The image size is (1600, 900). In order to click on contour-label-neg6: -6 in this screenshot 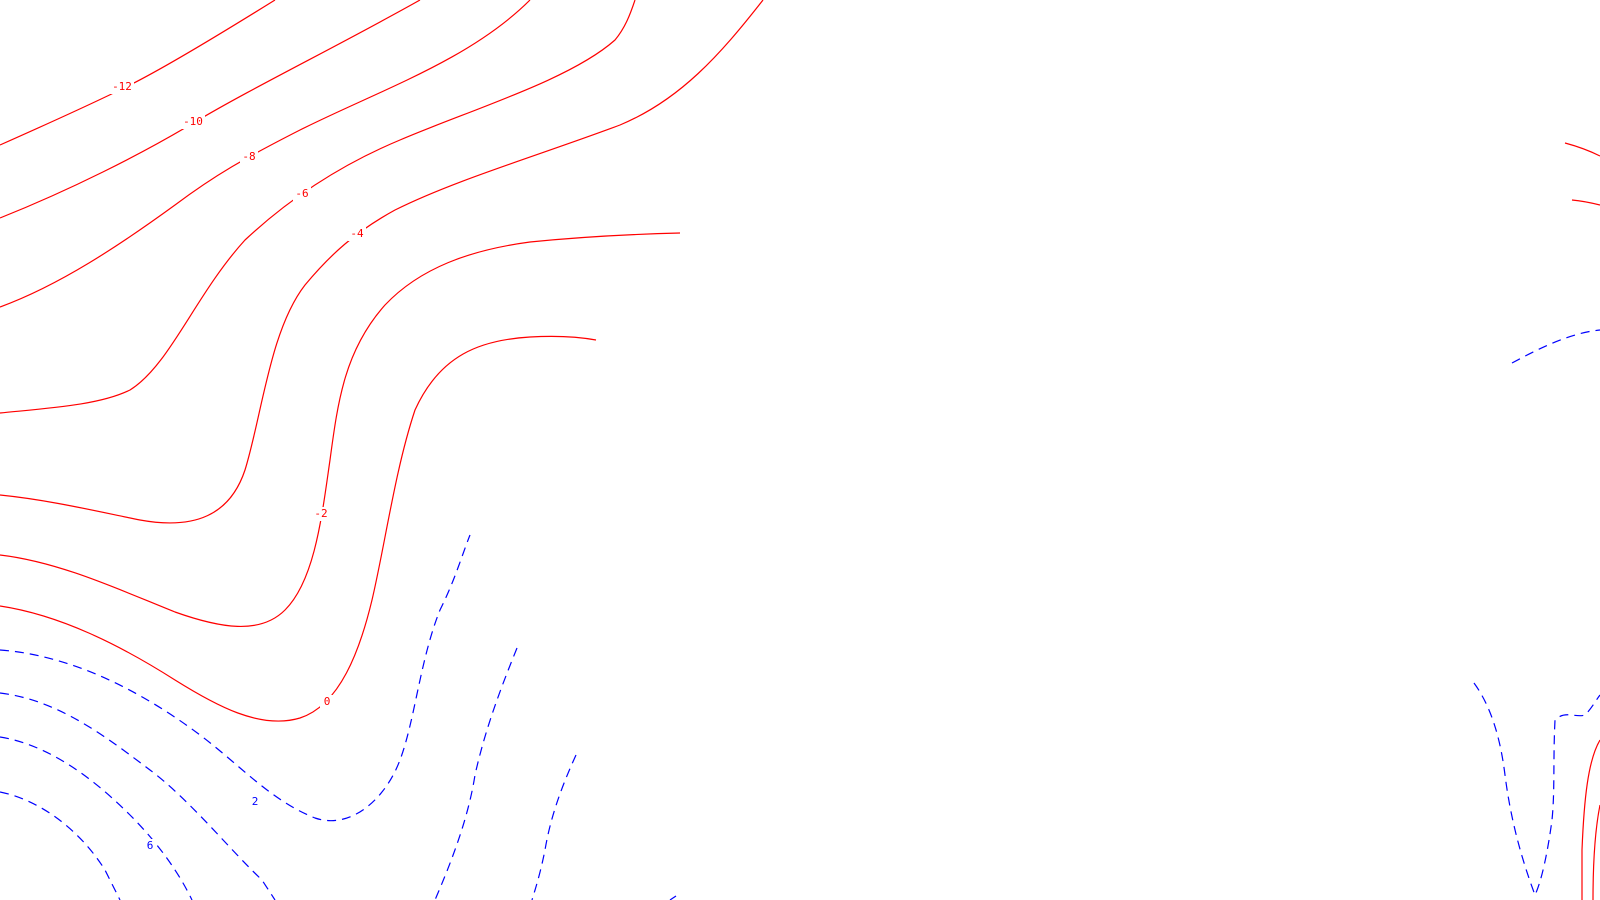, I will do `click(302, 194)`.